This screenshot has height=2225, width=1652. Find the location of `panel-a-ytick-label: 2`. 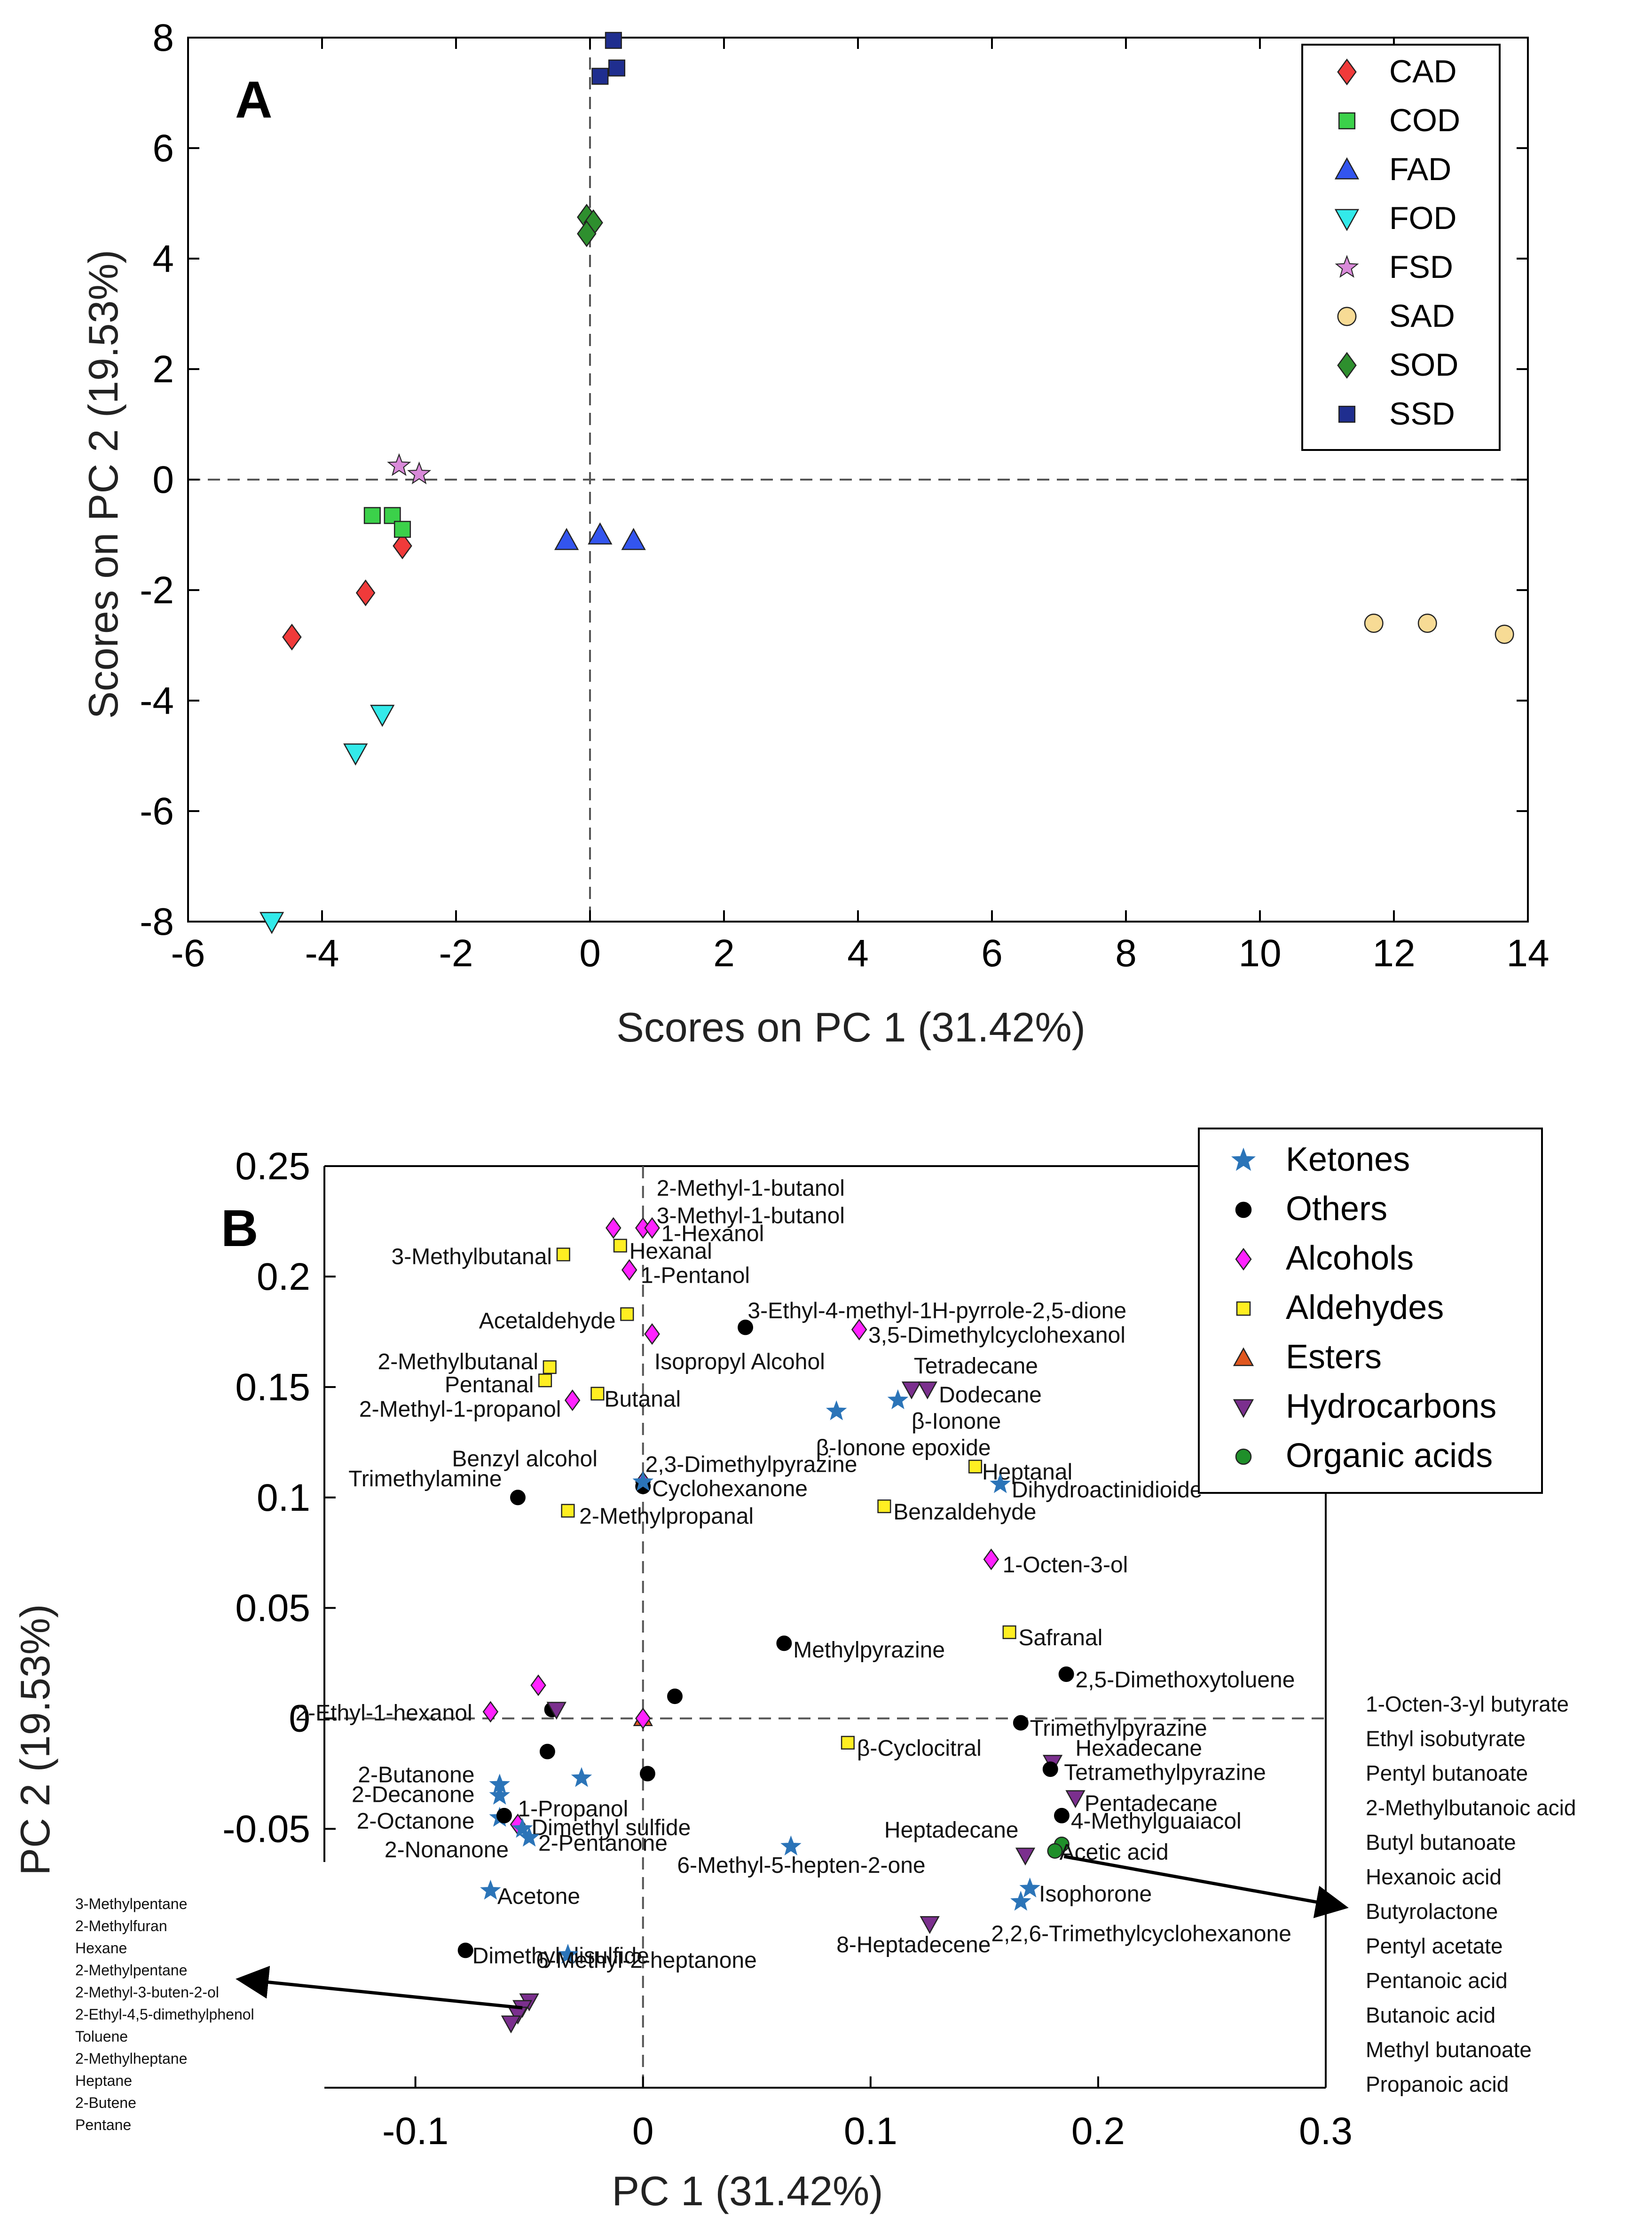

panel-a-ytick-label: 2 is located at coordinates (163, 369).